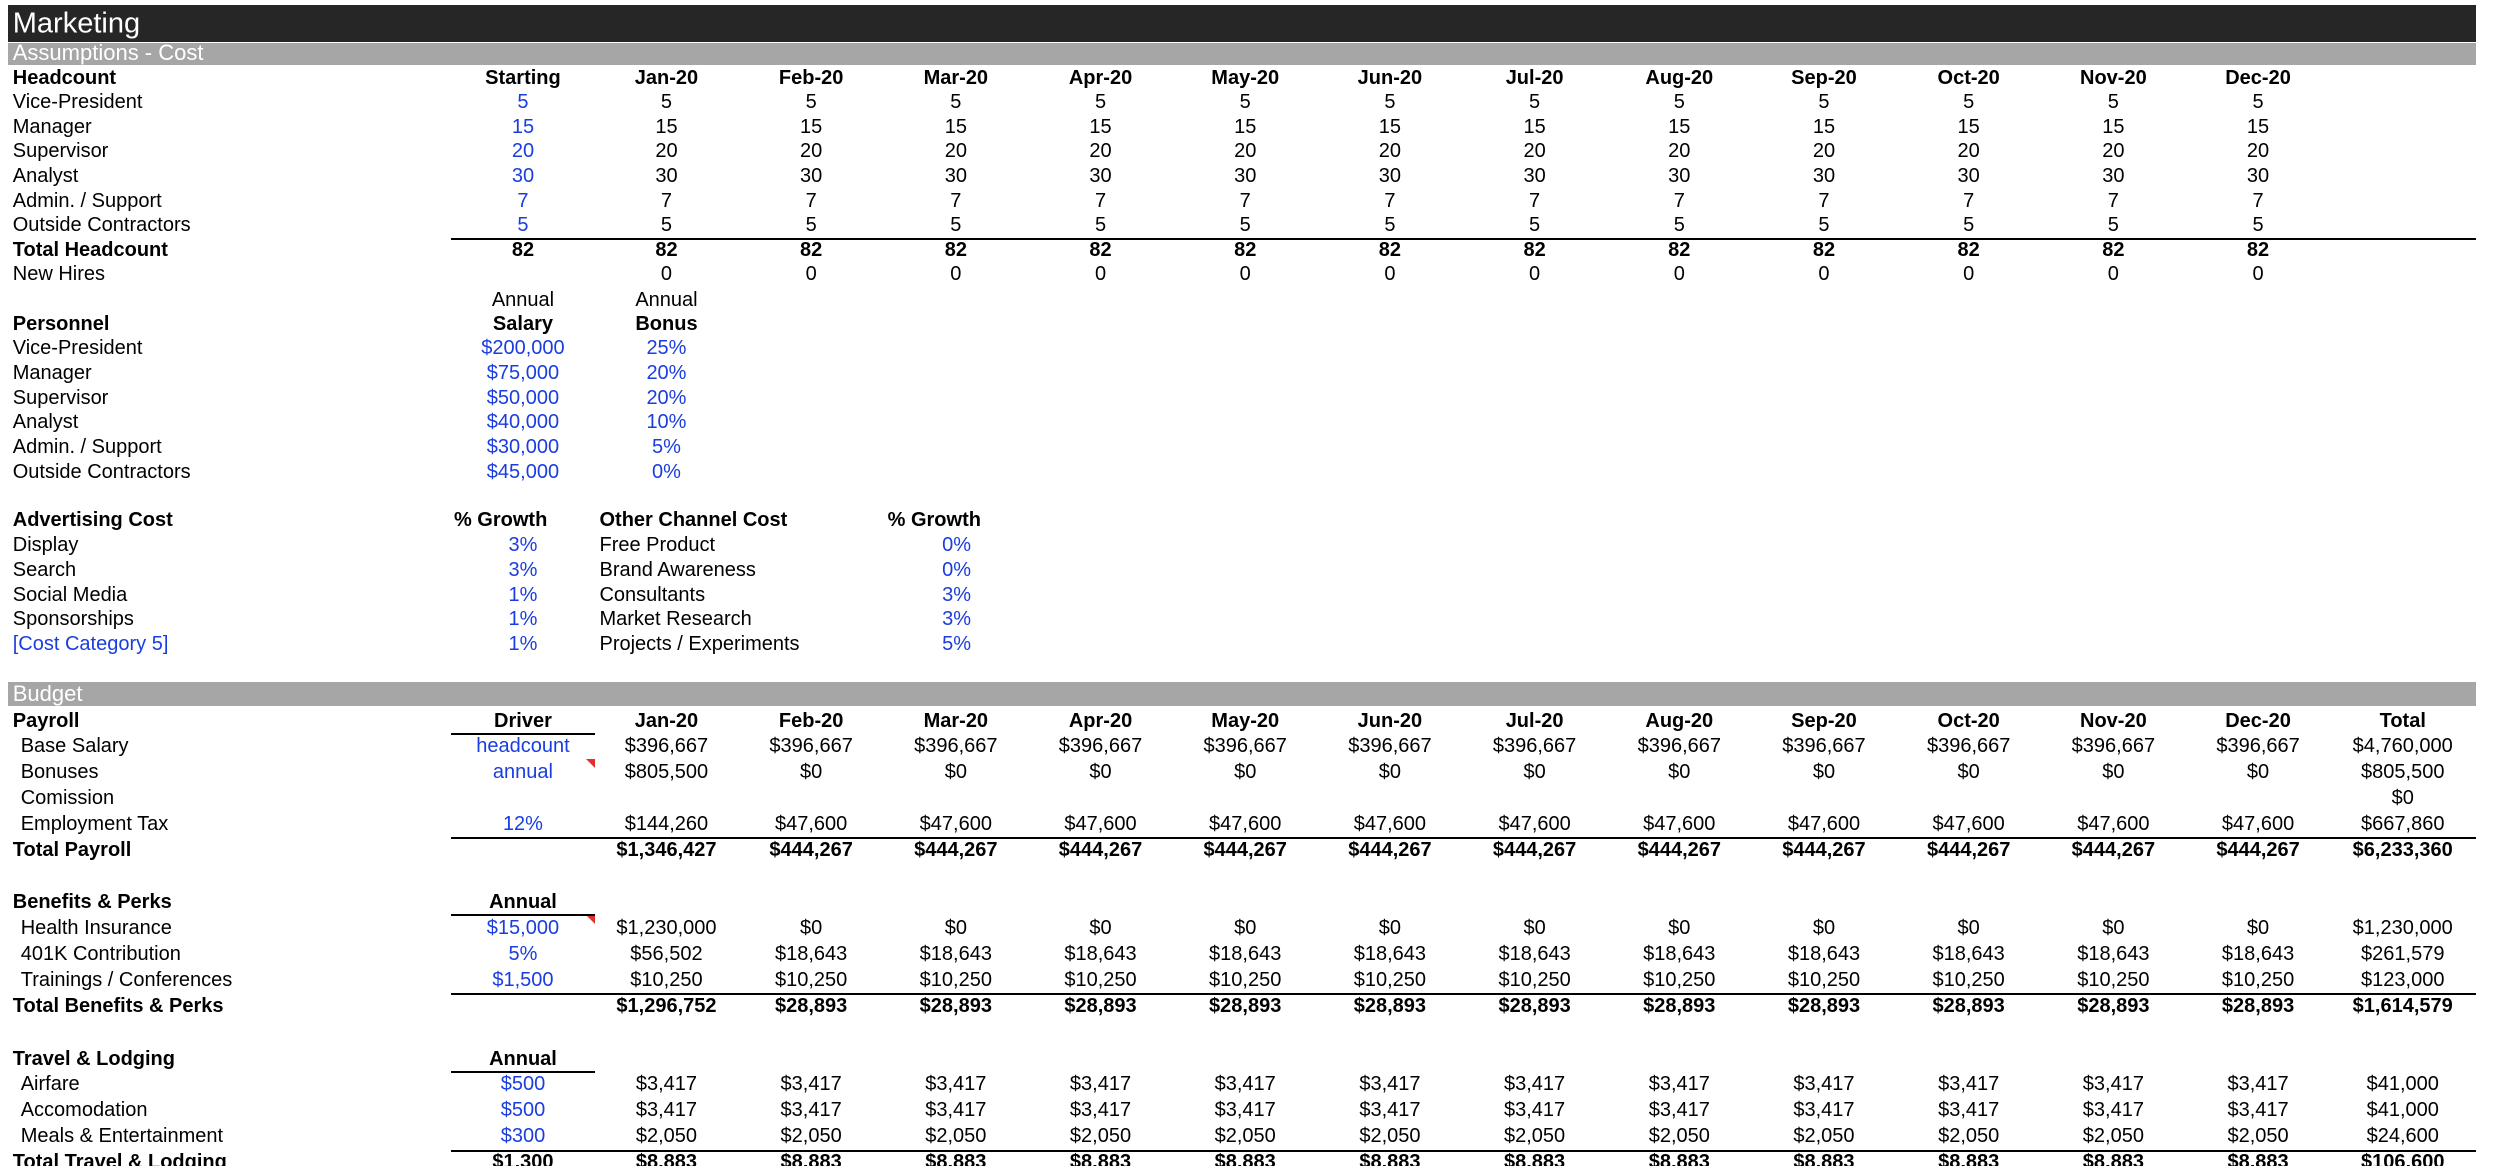 This screenshot has width=2500, height=1166. I want to click on cell: $200,000, so click(523, 348).